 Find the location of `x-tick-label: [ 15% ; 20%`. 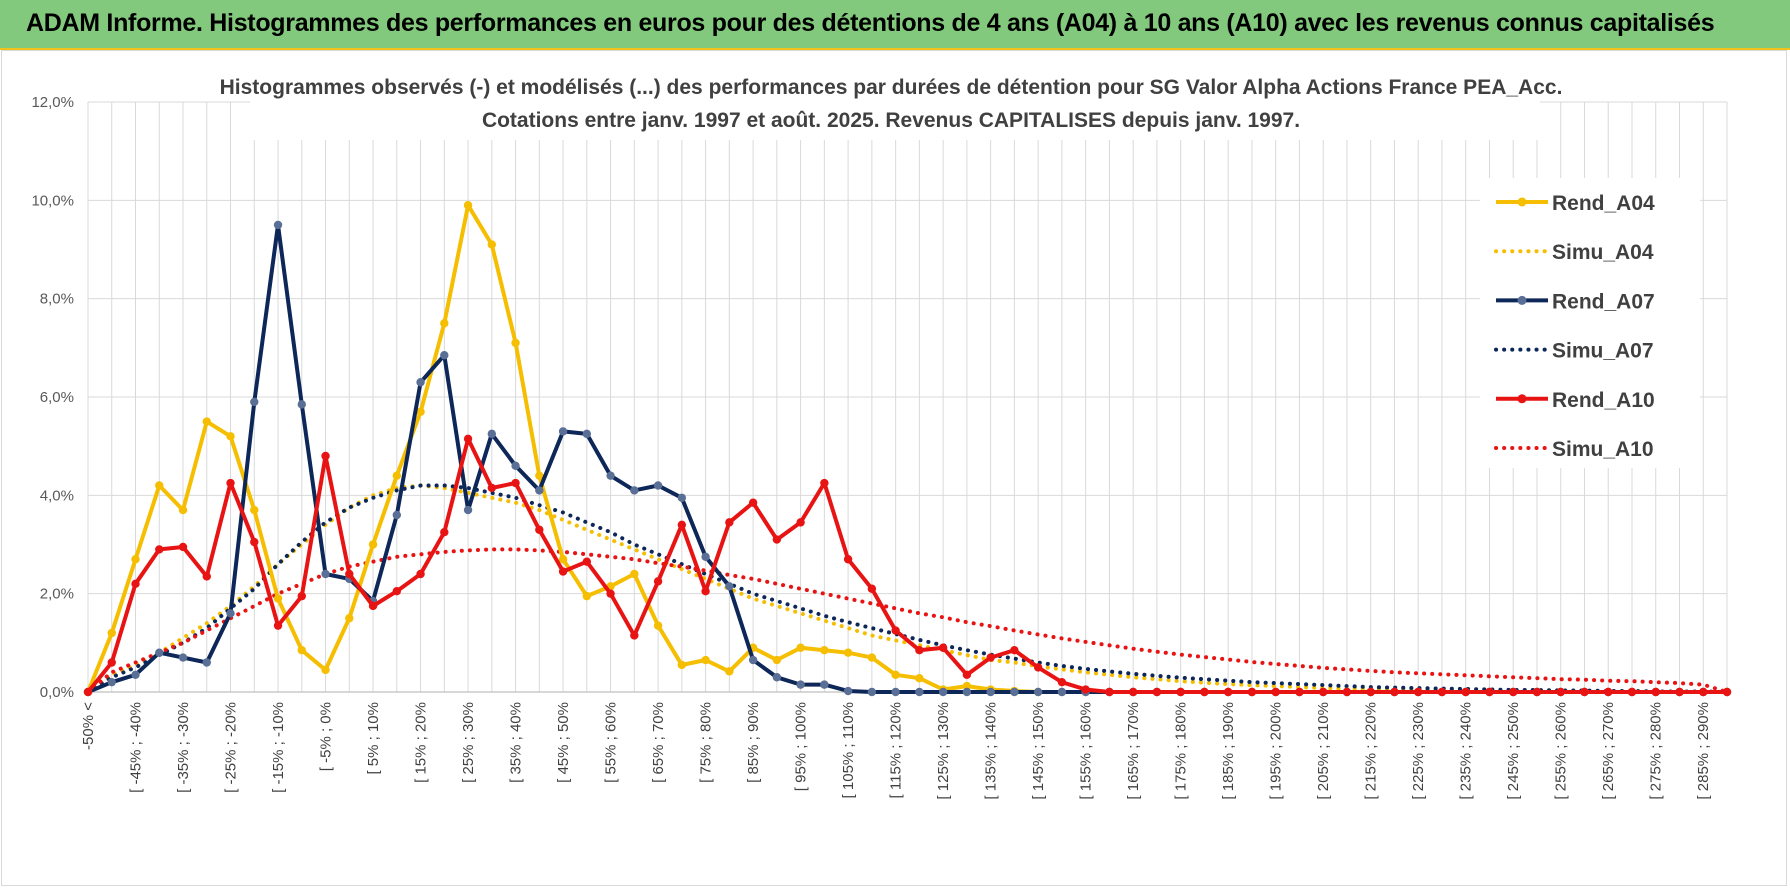

x-tick-label: [ 15% ; 20% is located at coordinates (421, 742).